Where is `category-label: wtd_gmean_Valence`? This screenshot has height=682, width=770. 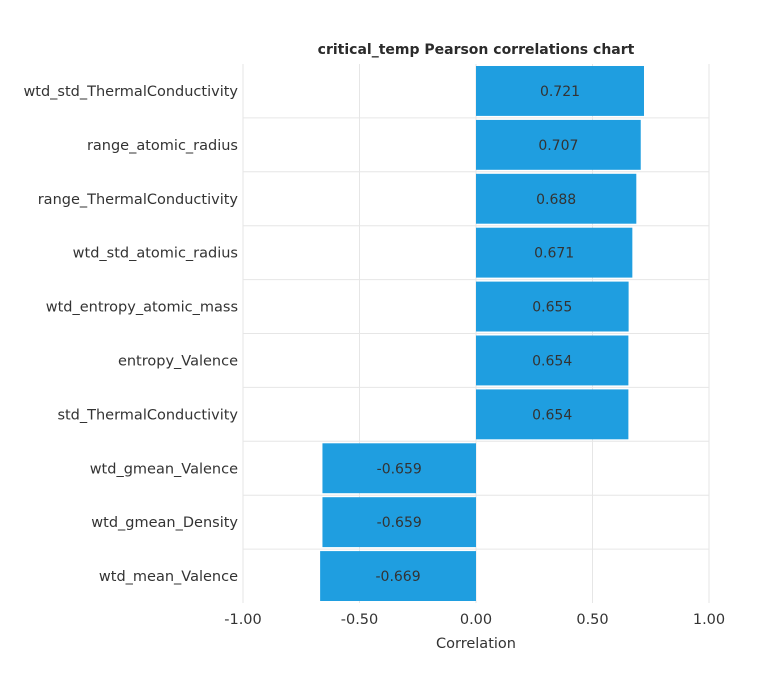
category-label: wtd_gmean_Valence is located at coordinates (164, 469).